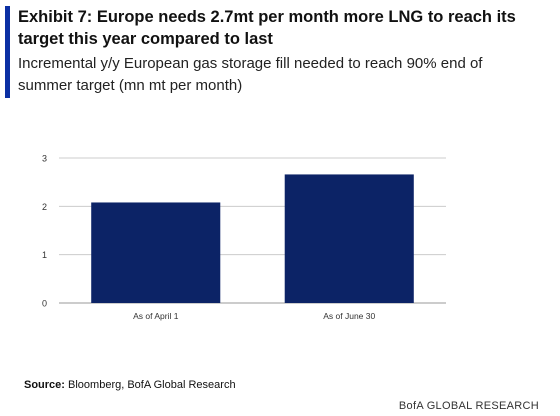  Describe the element at coordinates (349, 316) in the screenshot. I see `x-tick-label: As of June 30` at that location.